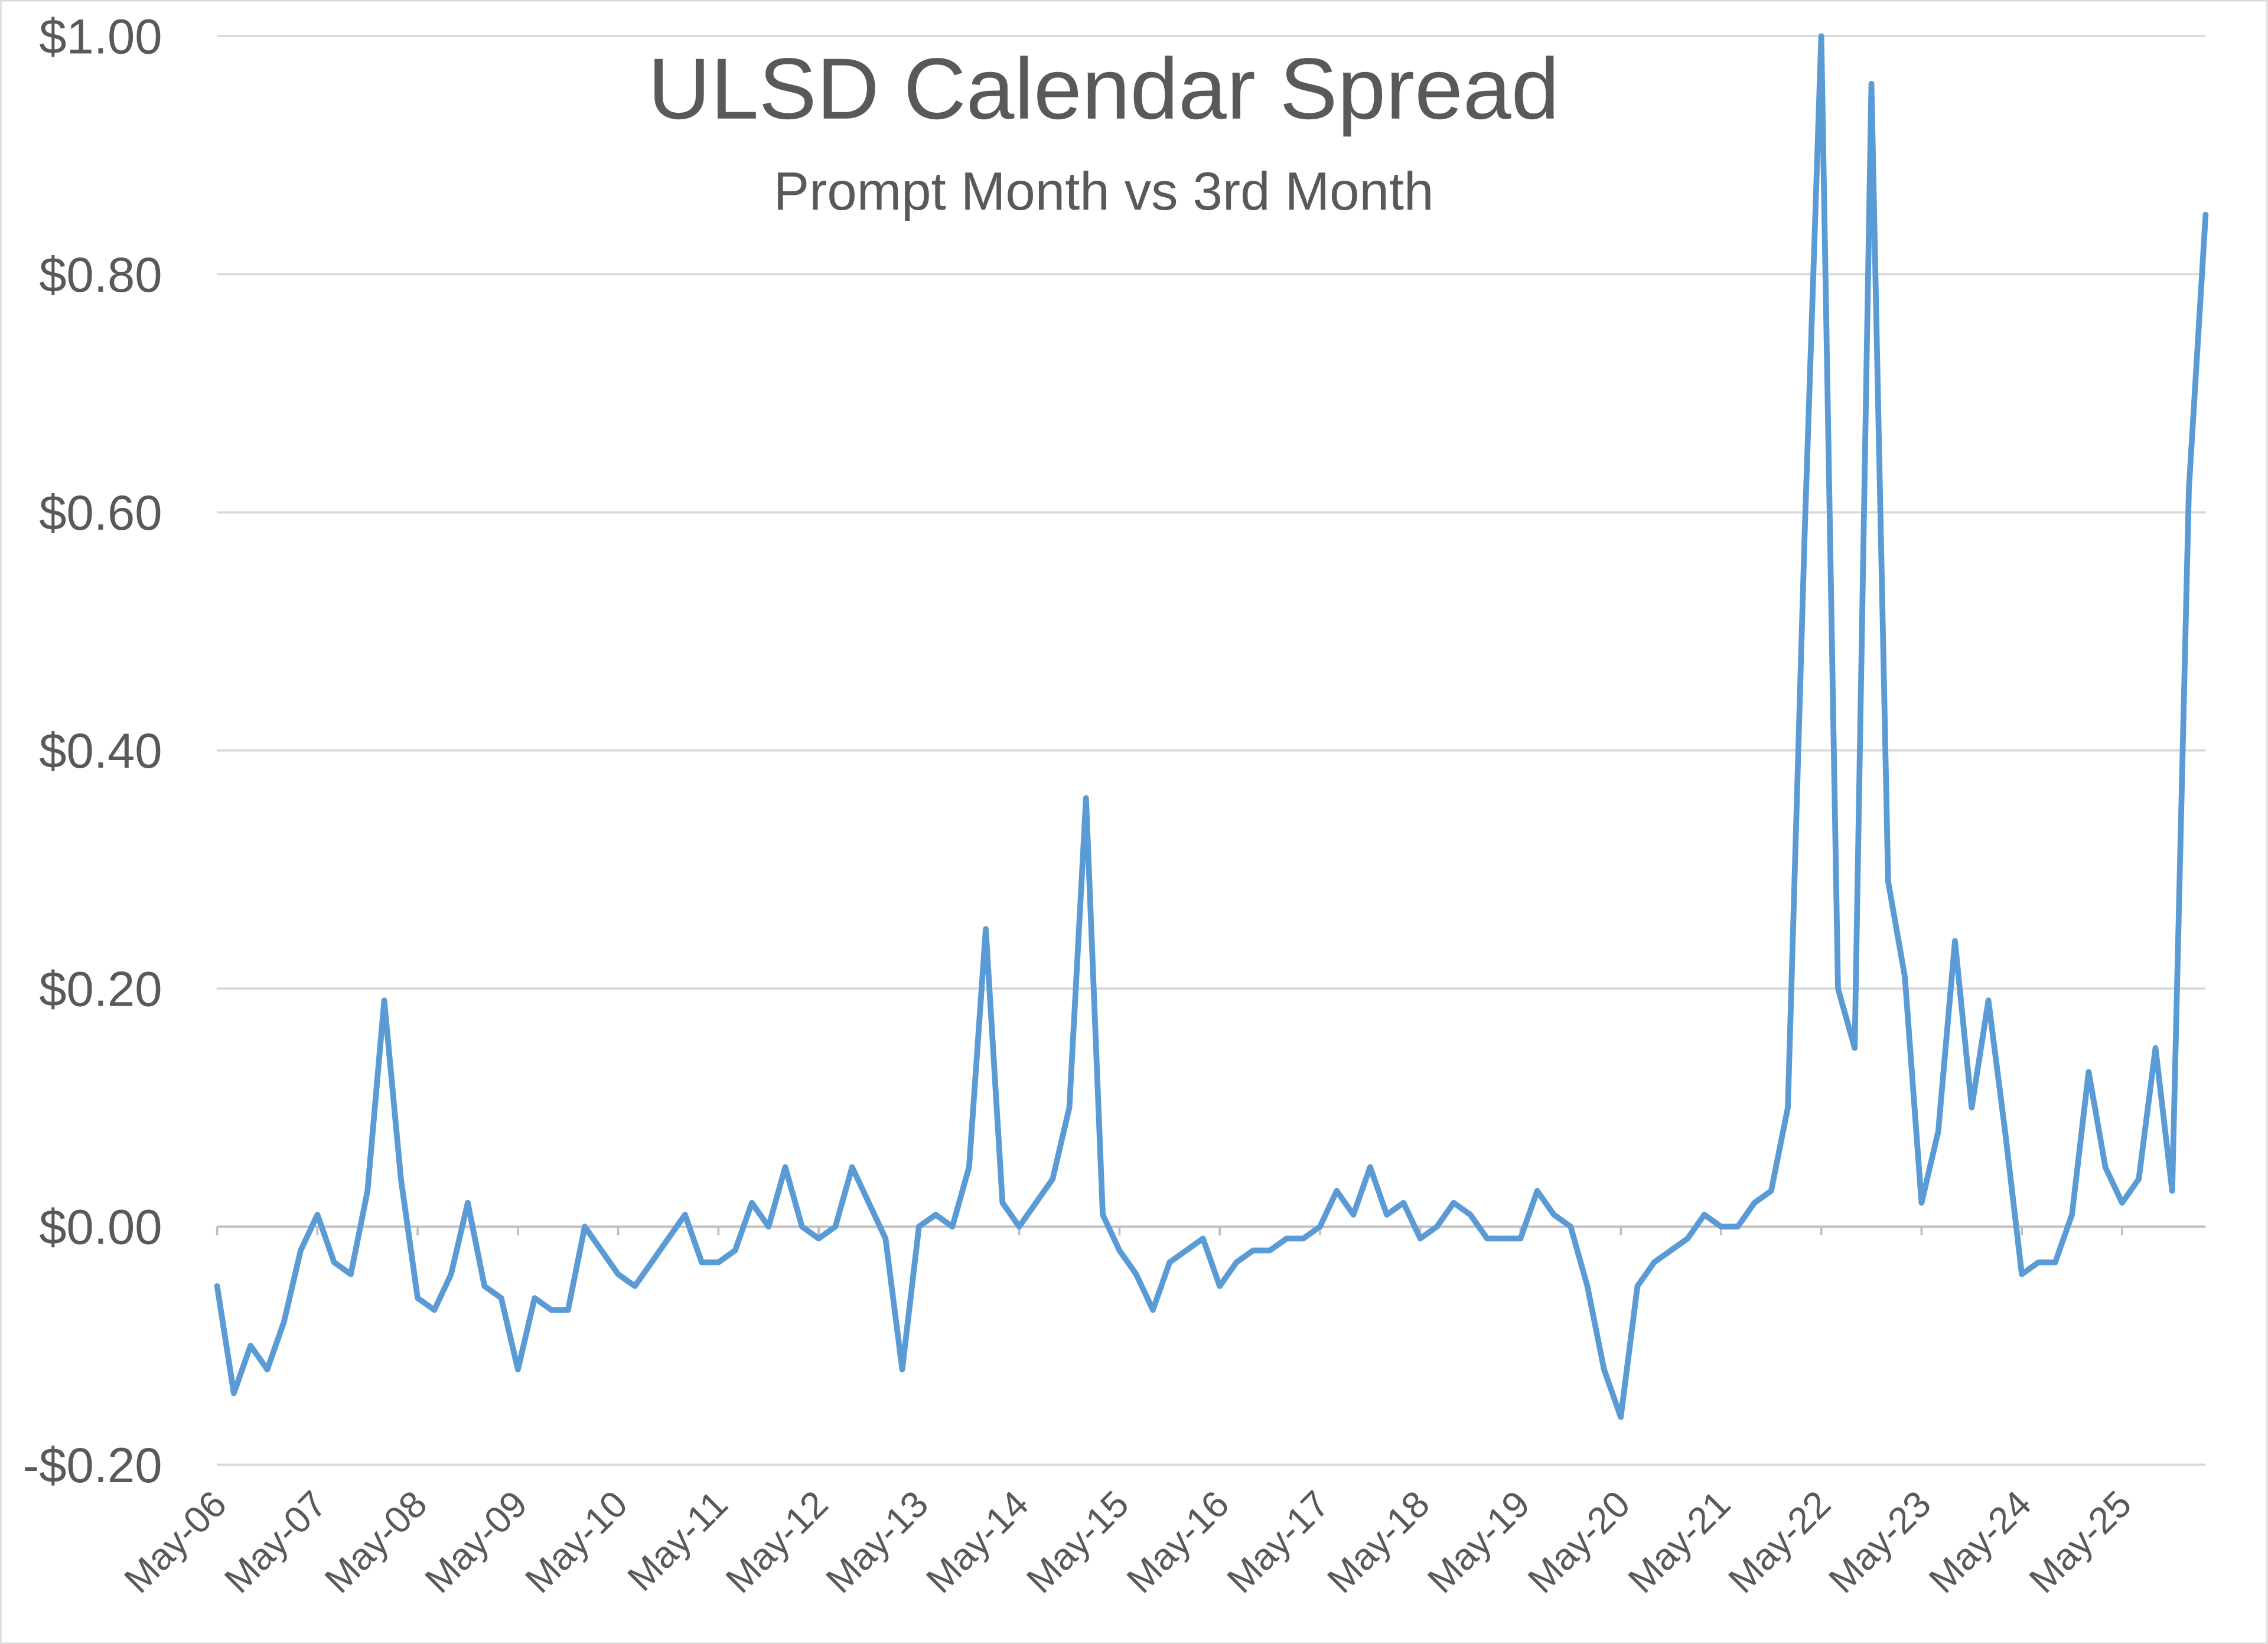 Image resolution: width=2268 pixels, height=1644 pixels. I want to click on y-tick-label: $0.00, so click(100, 1227).